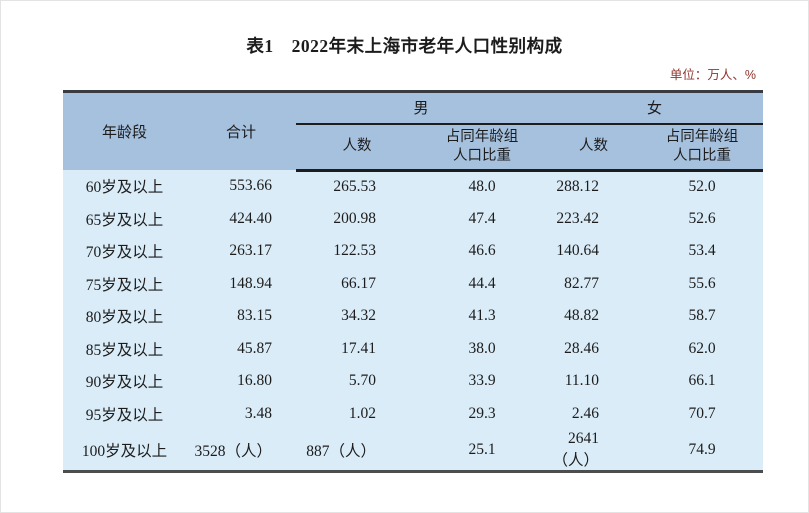 This screenshot has width=809, height=513. I want to click on table-row: 85岁及以上 45.87 17.41 38.0 28.46 62.0, so click(413, 348).